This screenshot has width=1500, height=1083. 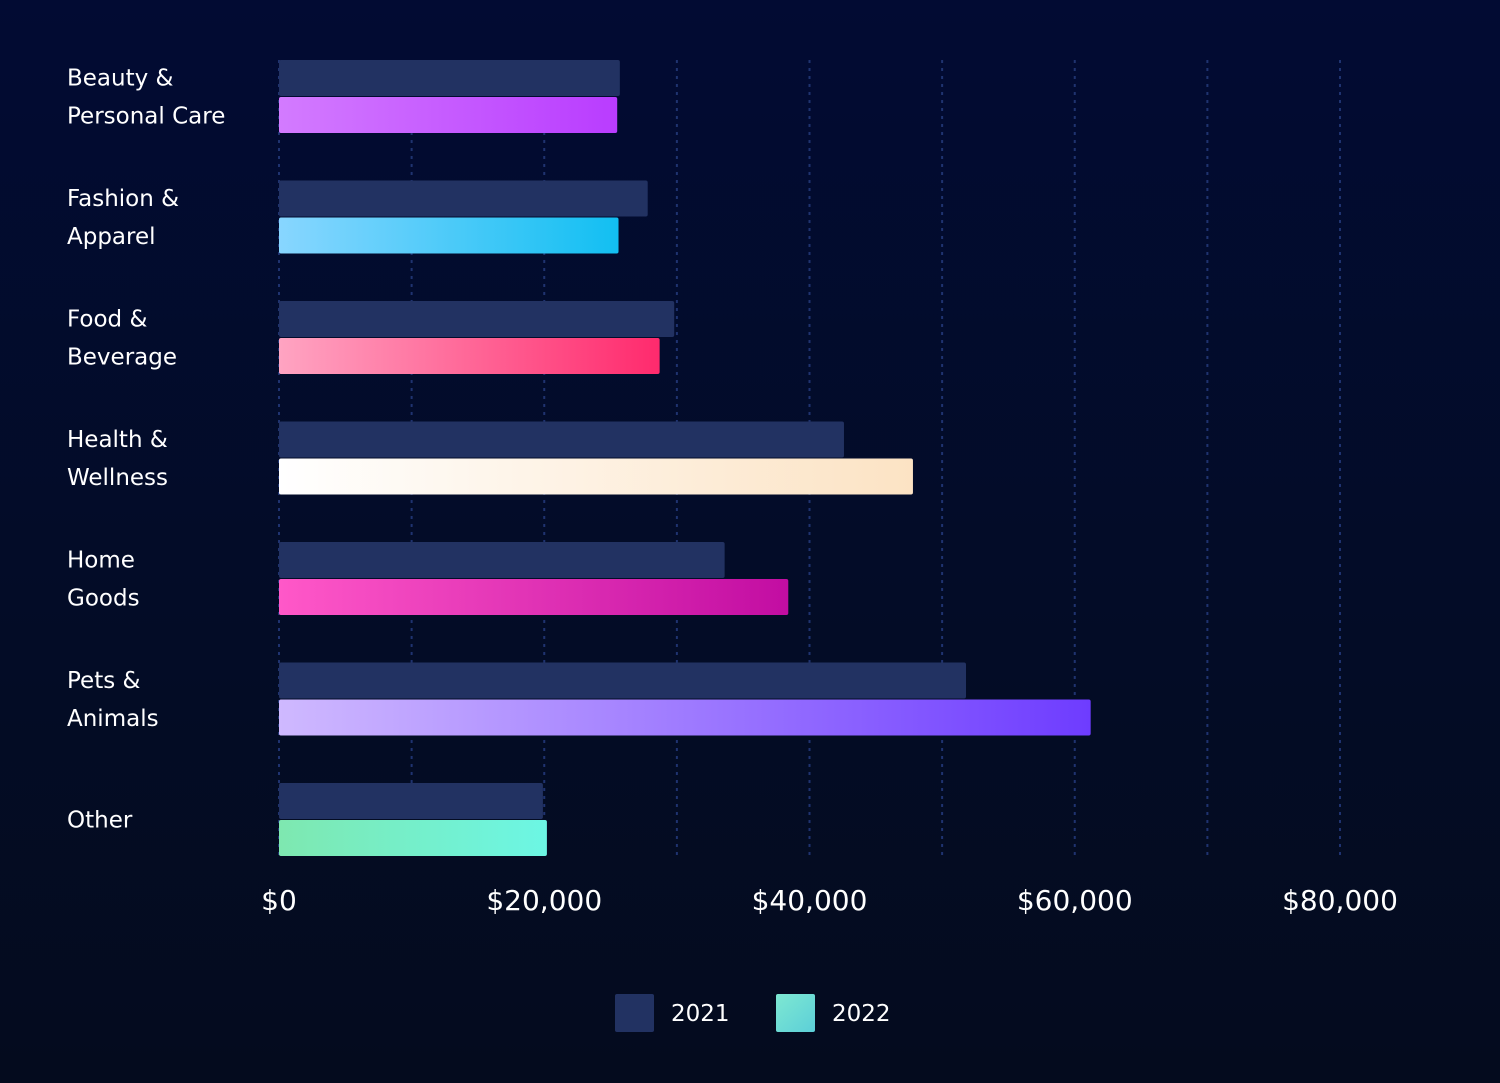 What do you see at coordinates (279, 900) in the screenshot?
I see `x-tick-label: $0` at bounding box center [279, 900].